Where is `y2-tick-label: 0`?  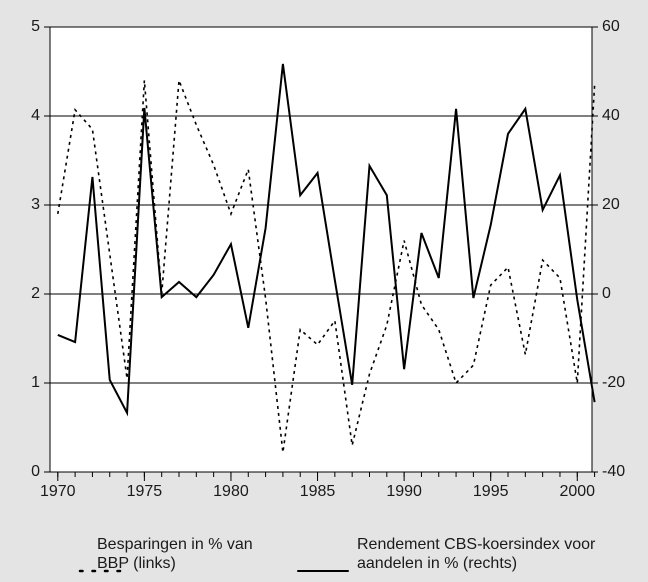
y2-tick-label: 0 is located at coordinates (606, 293).